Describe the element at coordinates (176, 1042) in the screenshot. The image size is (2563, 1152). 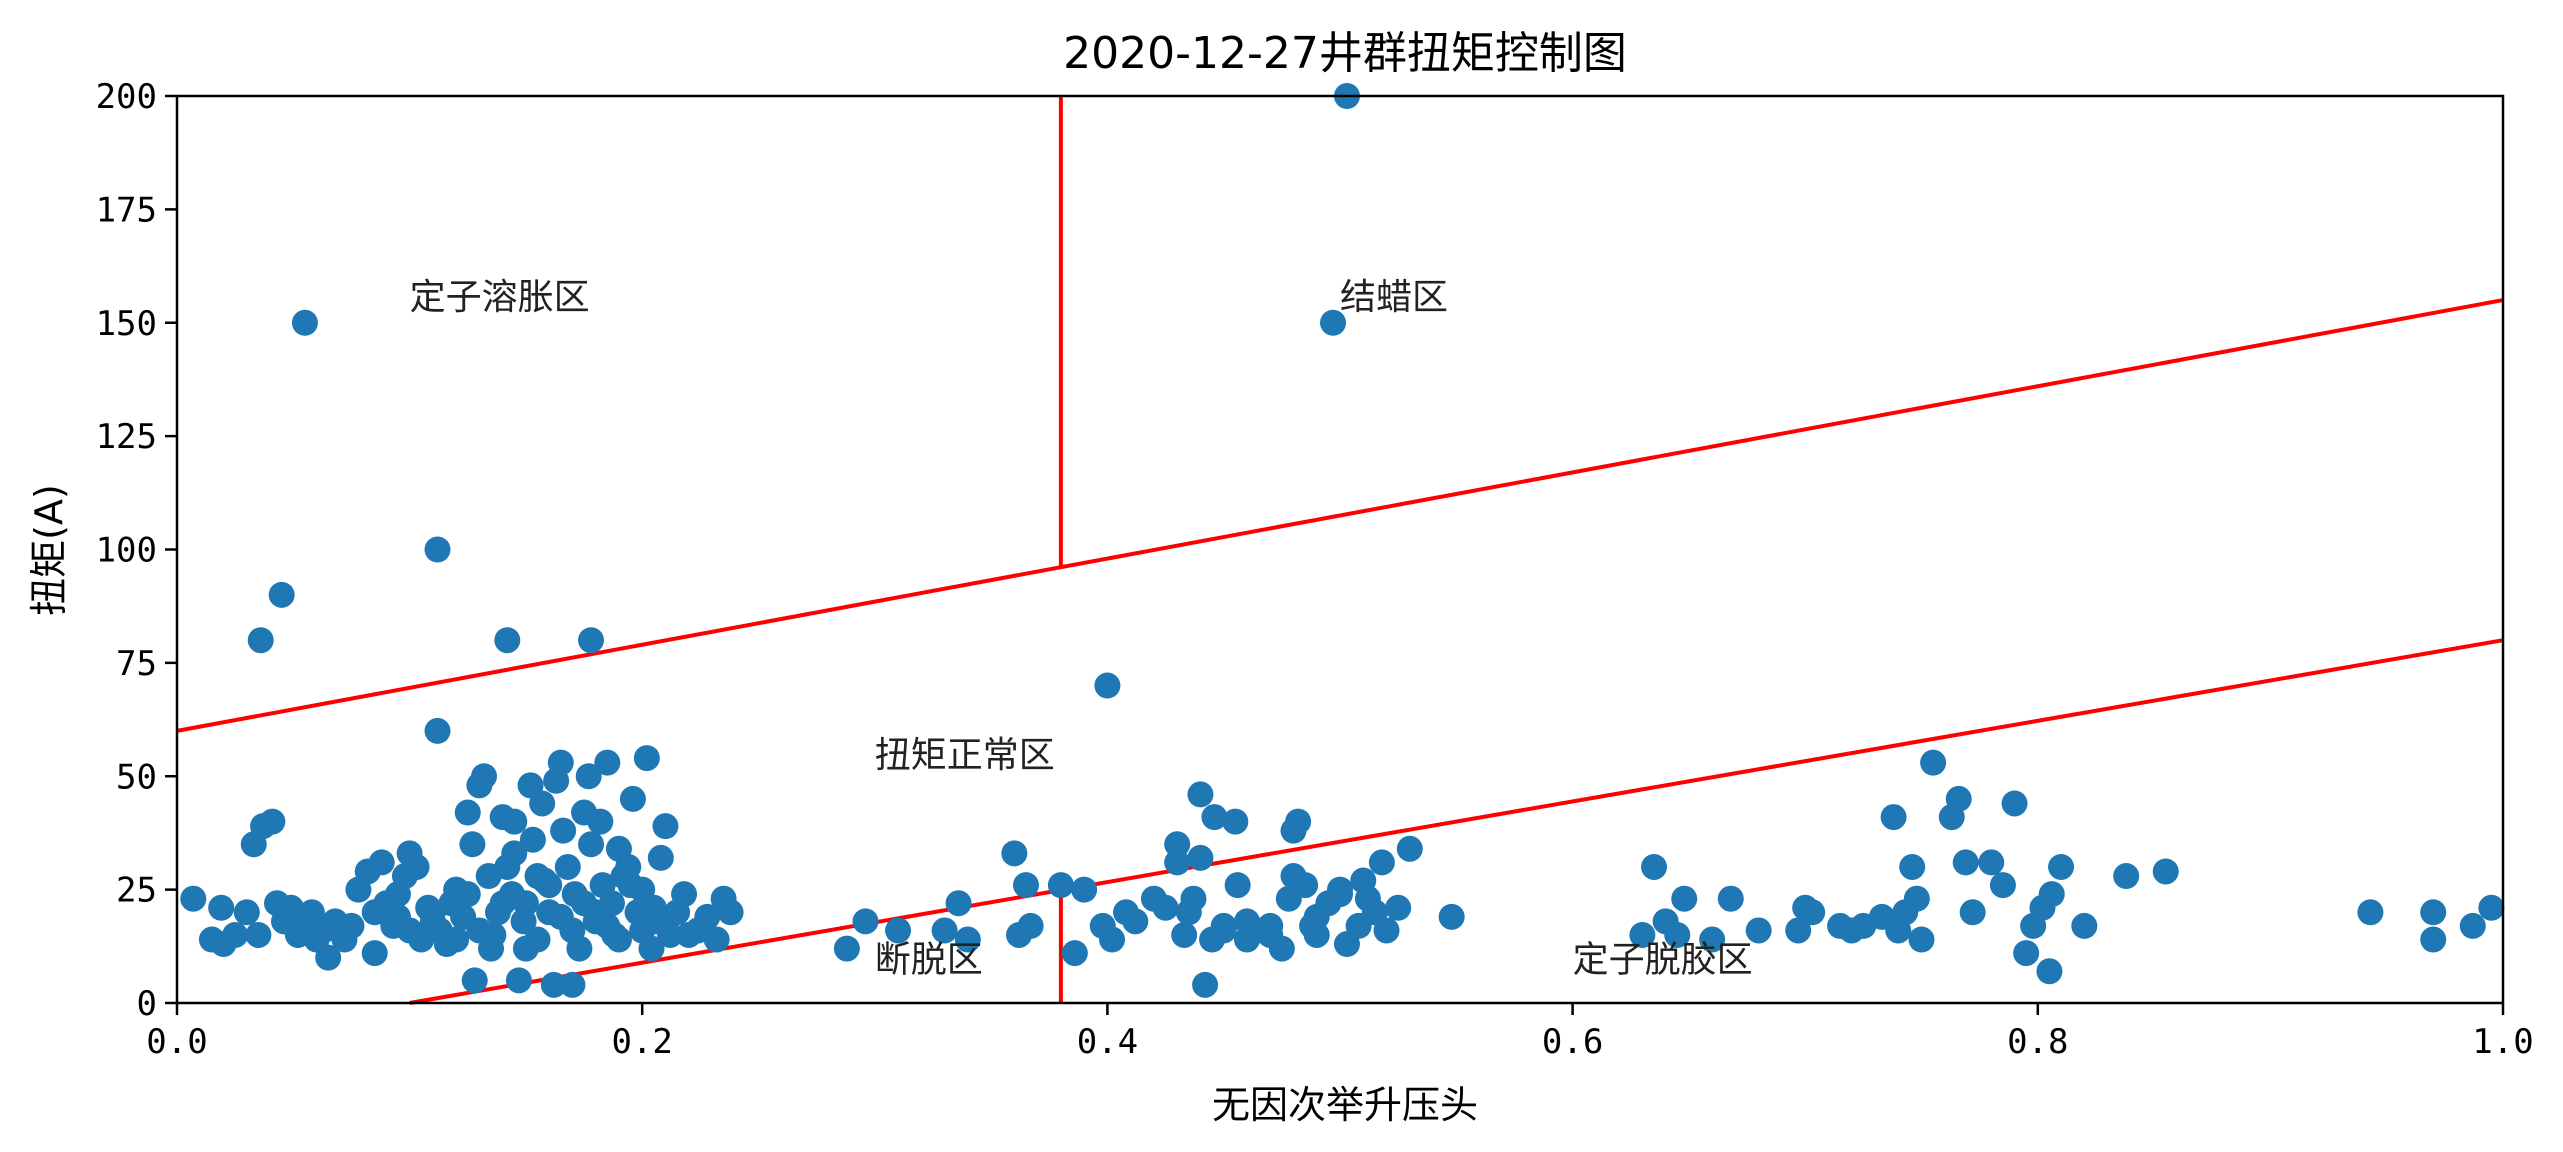
I see `x-tick-label: 0.0` at that location.